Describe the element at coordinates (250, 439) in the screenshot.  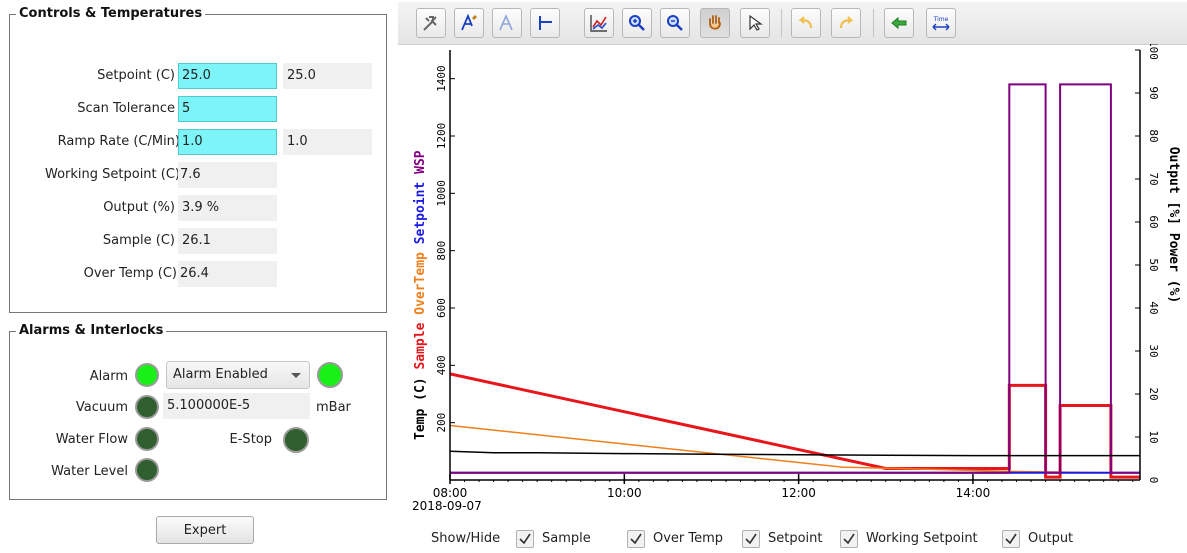
I see `estop-label: E-Stop` at that location.